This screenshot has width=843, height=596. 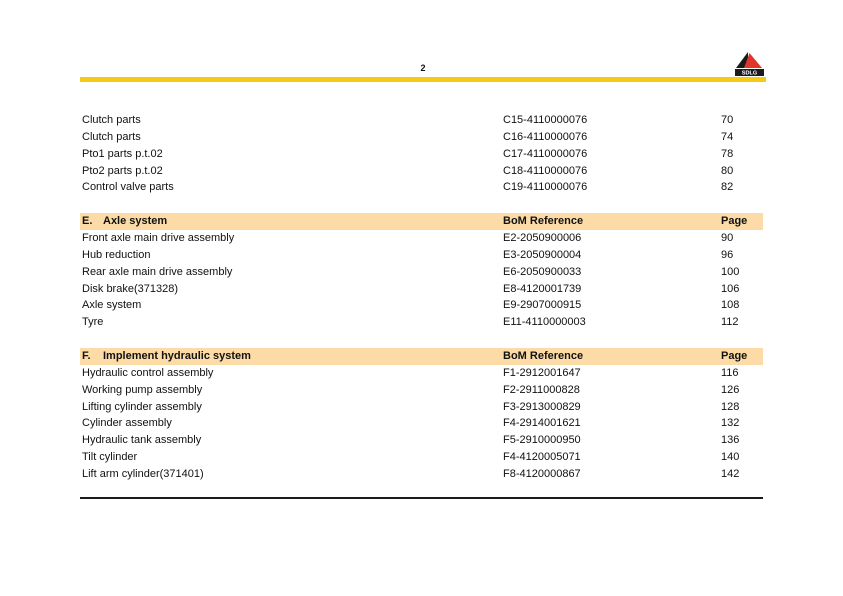 I want to click on page-ref: 96, so click(x=727, y=254).